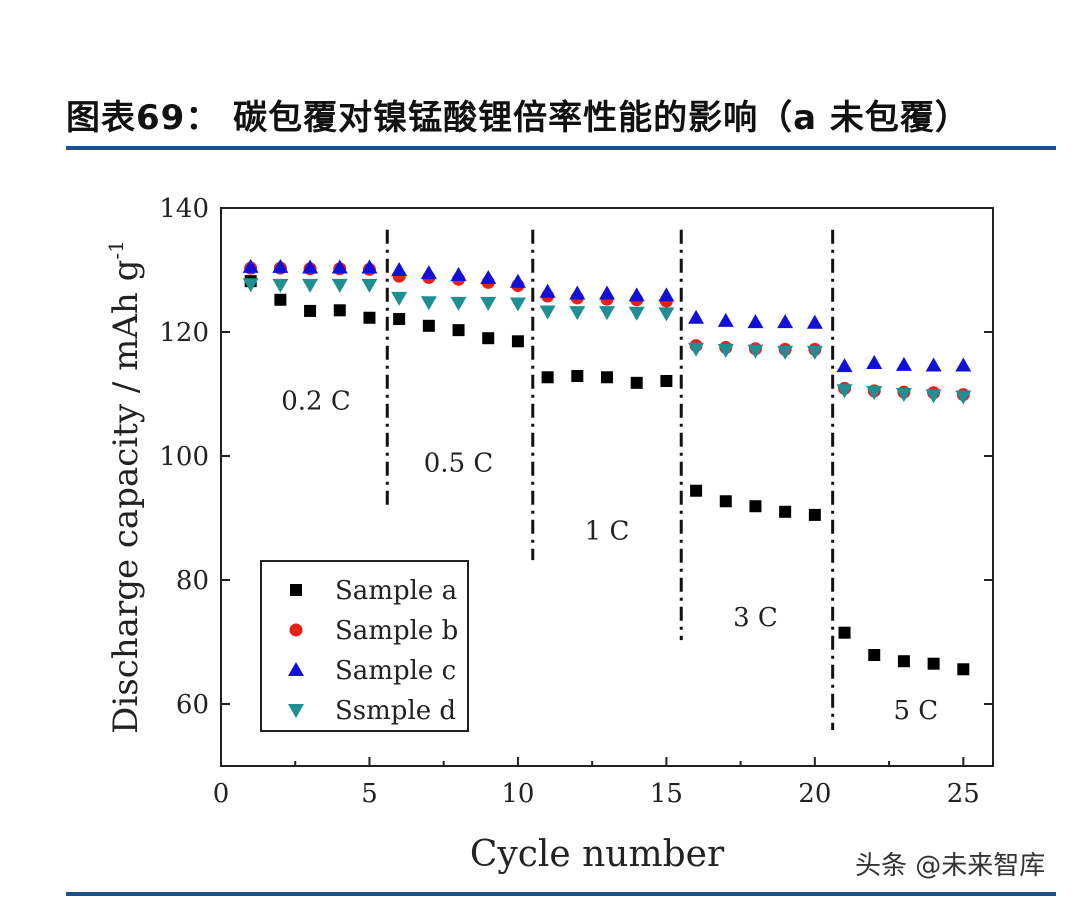 This screenshot has height=902, width=1080. What do you see at coordinates (184, 333) in the screenshot?
I see `y-tick-label: 120` at bounding box center [184, 333].